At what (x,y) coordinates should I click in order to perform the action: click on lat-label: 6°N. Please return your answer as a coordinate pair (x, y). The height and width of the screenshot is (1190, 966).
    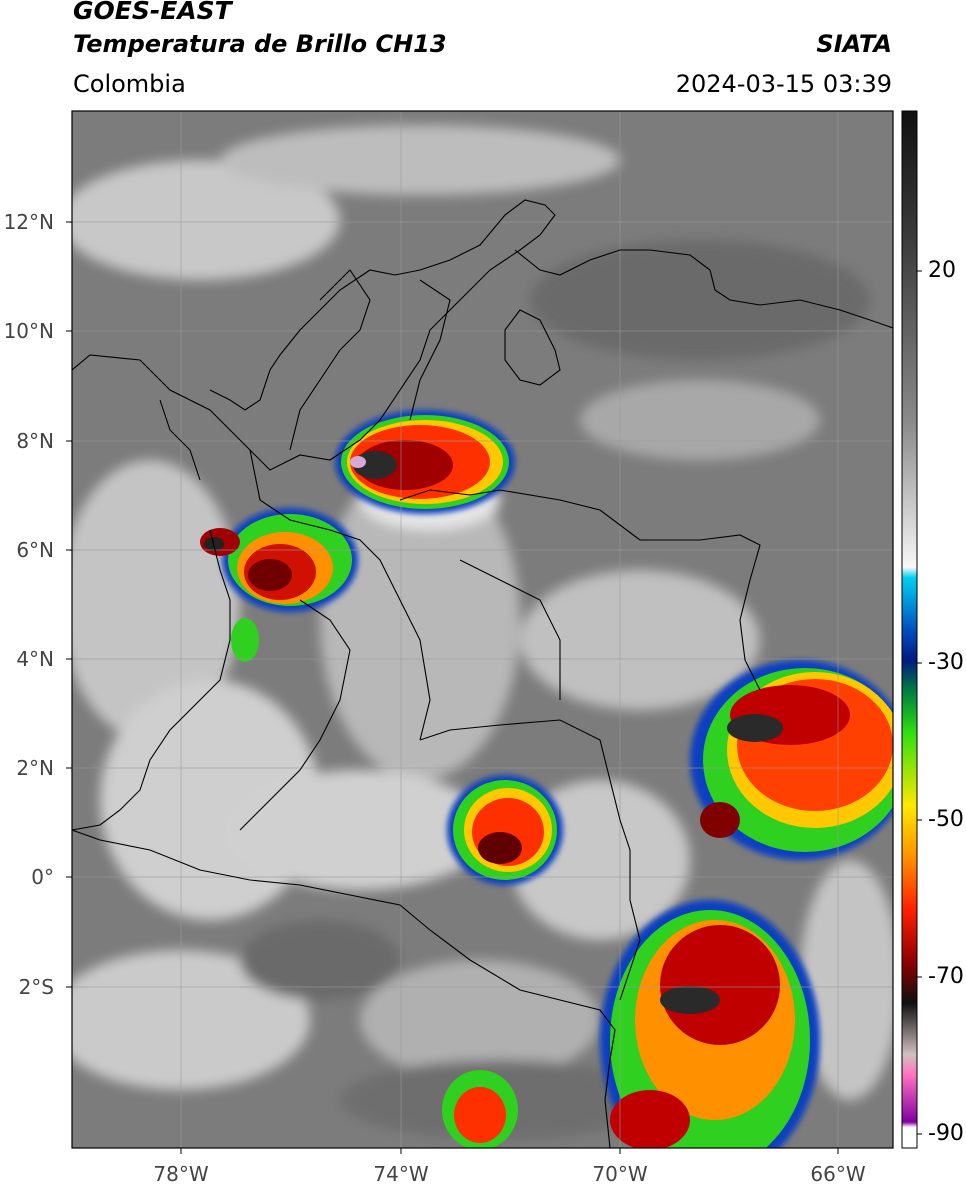
    Looking at the image, I should click on (35, 550).